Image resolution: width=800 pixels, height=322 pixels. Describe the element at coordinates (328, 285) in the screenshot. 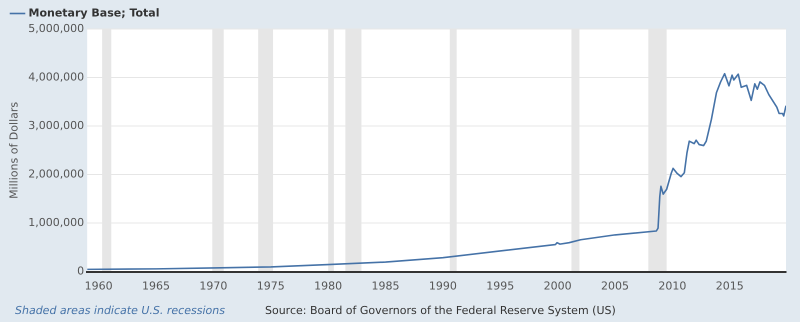

I see `x-tick-label: 1980` at that location.